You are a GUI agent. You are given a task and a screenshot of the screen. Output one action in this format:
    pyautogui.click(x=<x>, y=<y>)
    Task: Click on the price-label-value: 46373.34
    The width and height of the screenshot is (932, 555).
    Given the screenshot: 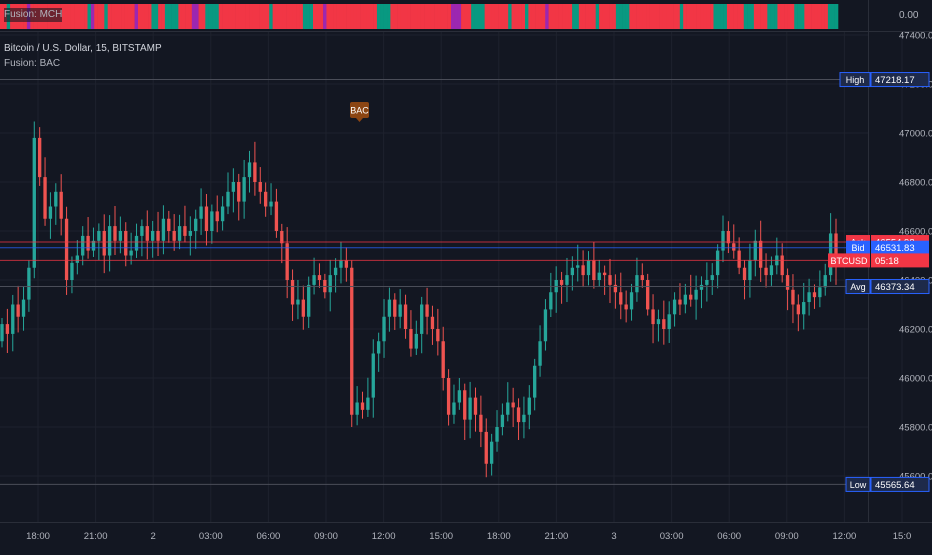 What is the action you would take?
    pyautogui.click(x=895, y=287)
    